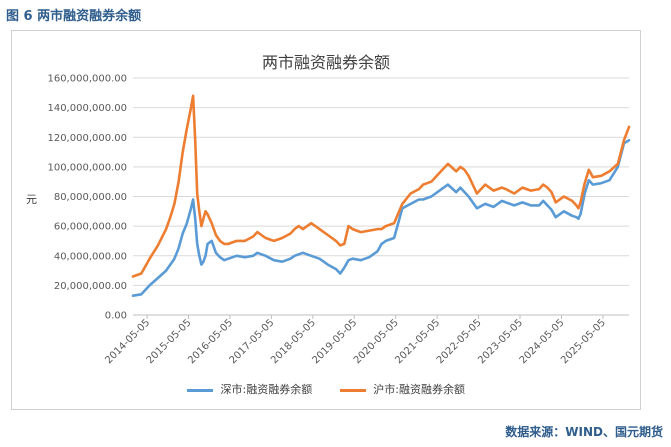 The height and width of the screenshot is (447, 671). I want to click on legend-item-shanghai: 沪市:融资融券余额, so click(402, 389).